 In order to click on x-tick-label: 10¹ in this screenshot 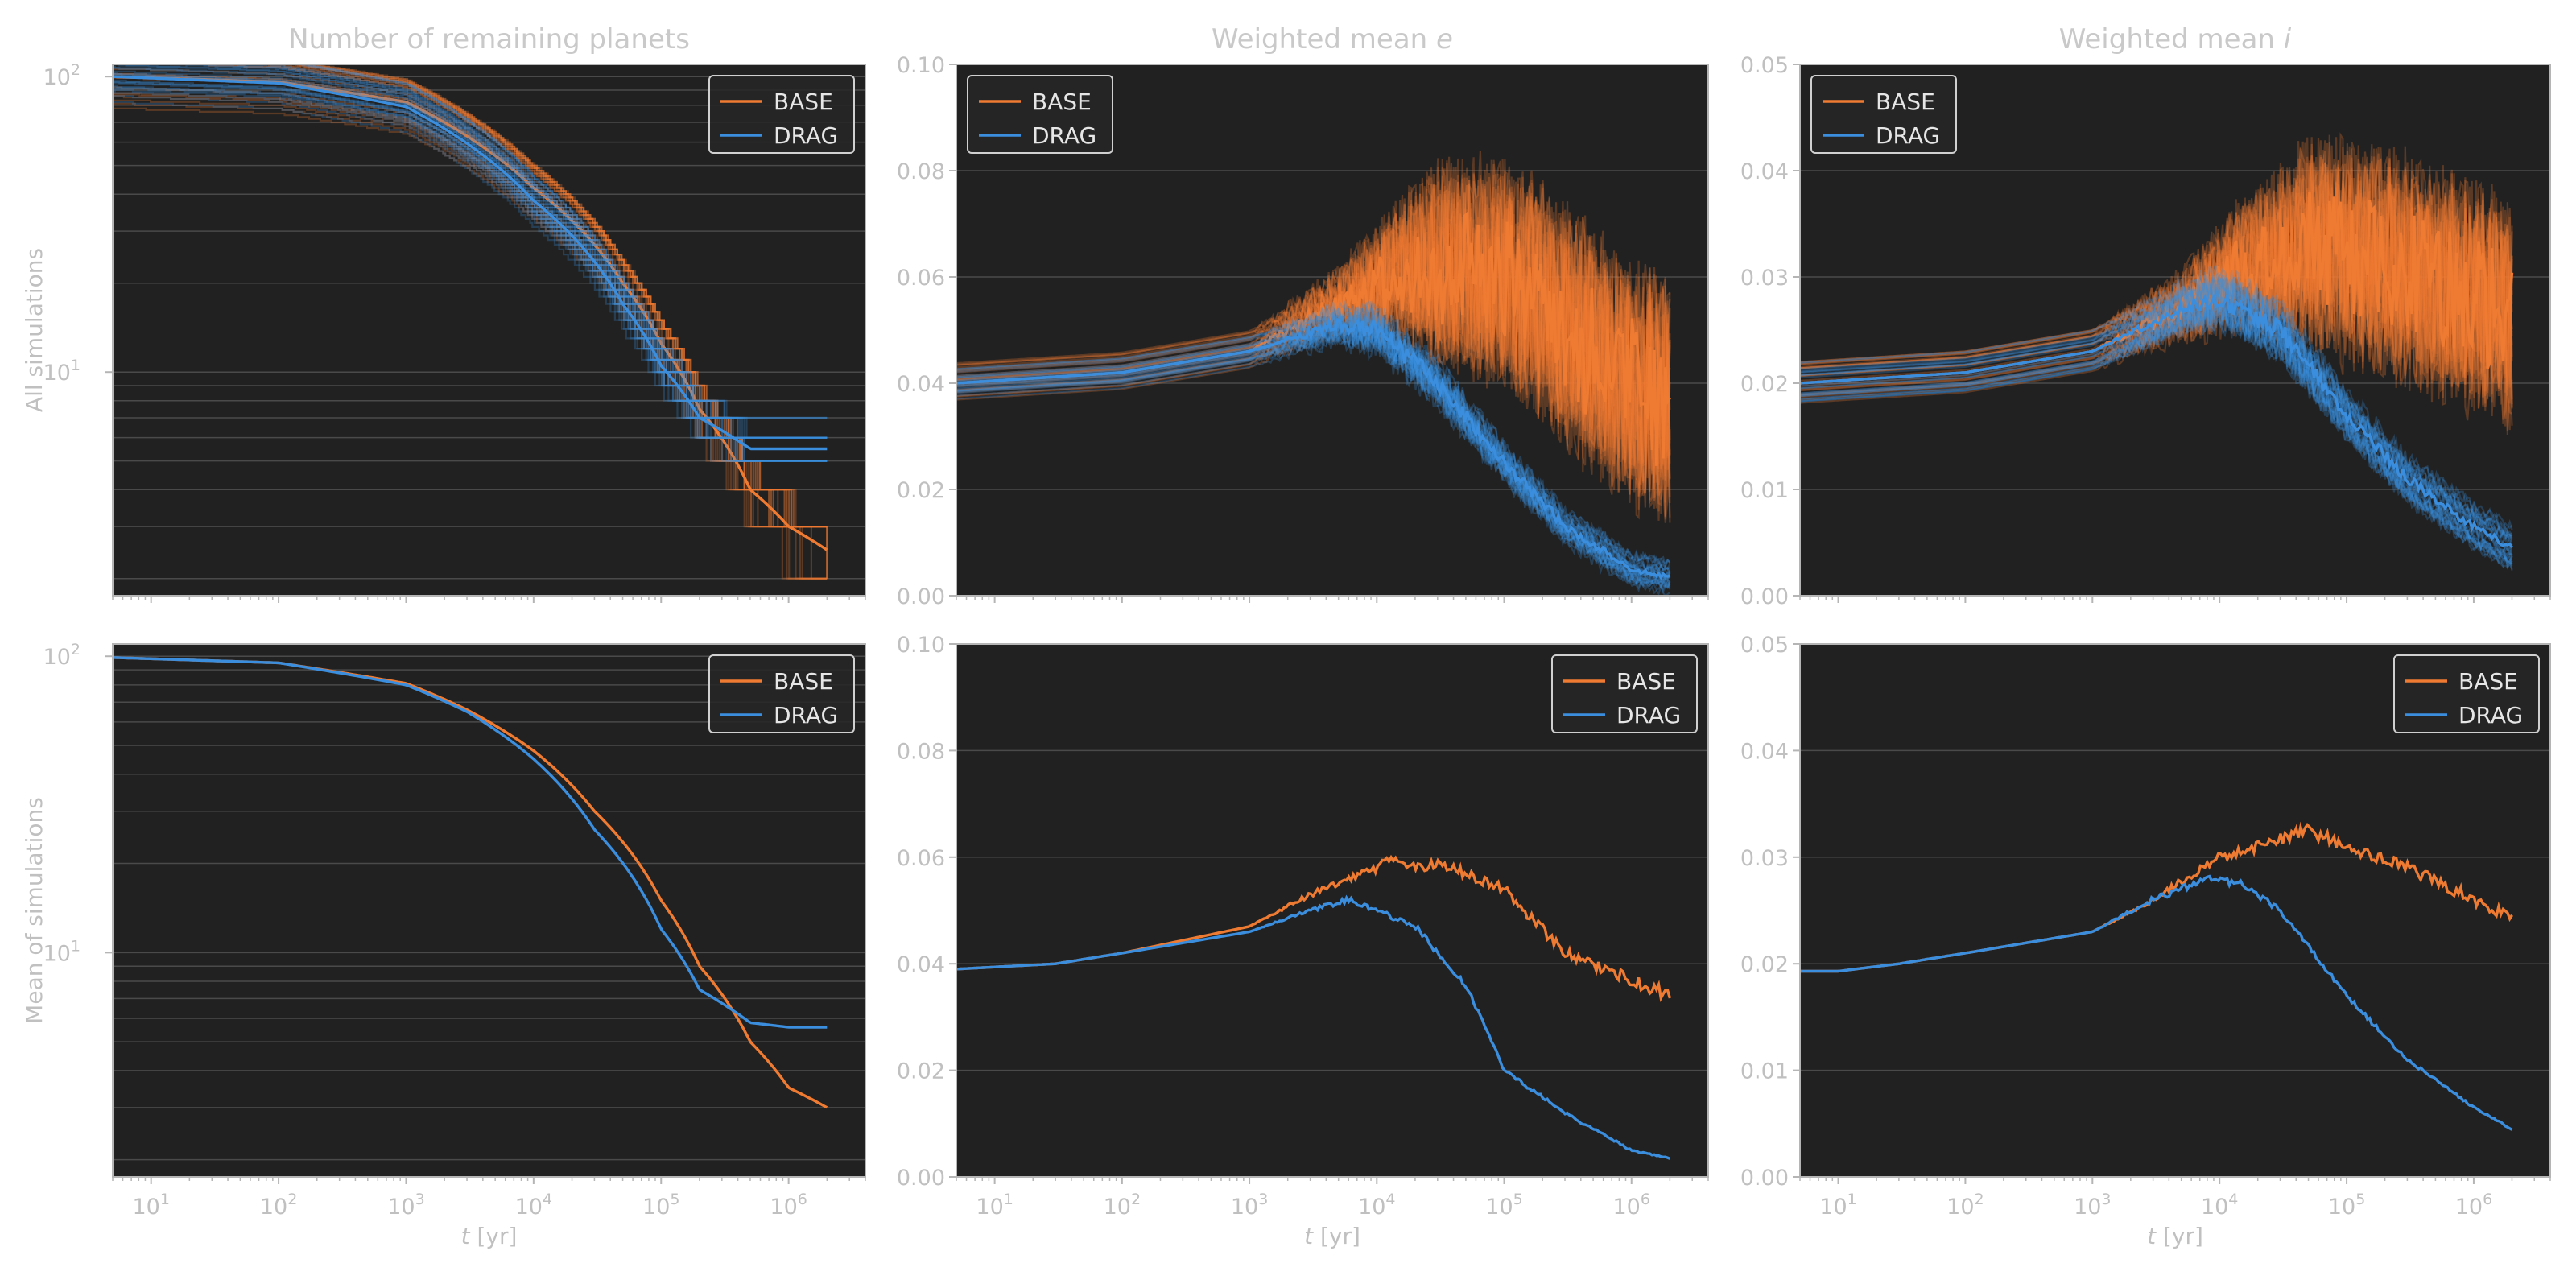, I will do `click(1837, 1205)`.